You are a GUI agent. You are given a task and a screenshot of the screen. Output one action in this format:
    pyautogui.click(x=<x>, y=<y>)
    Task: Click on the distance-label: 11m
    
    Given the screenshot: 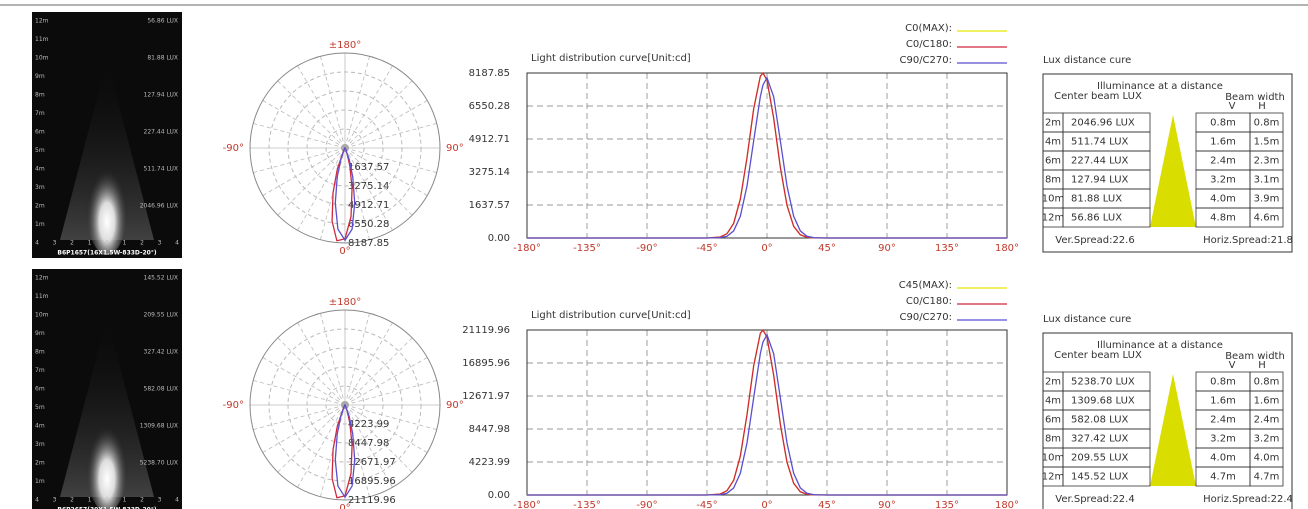 What is the action you would take?
    pyautogui.click(x=42, y=296)
    